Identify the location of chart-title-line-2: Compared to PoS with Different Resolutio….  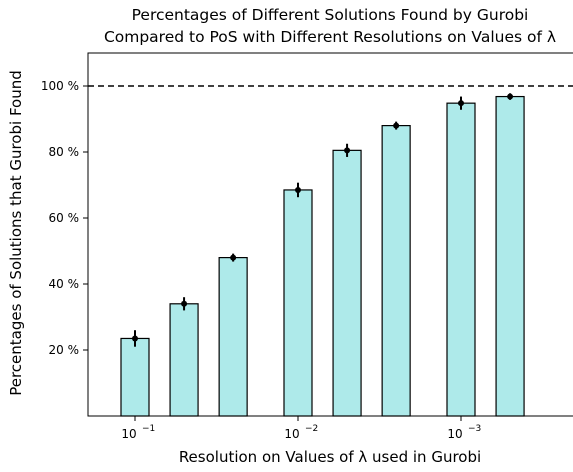
(330, 37).